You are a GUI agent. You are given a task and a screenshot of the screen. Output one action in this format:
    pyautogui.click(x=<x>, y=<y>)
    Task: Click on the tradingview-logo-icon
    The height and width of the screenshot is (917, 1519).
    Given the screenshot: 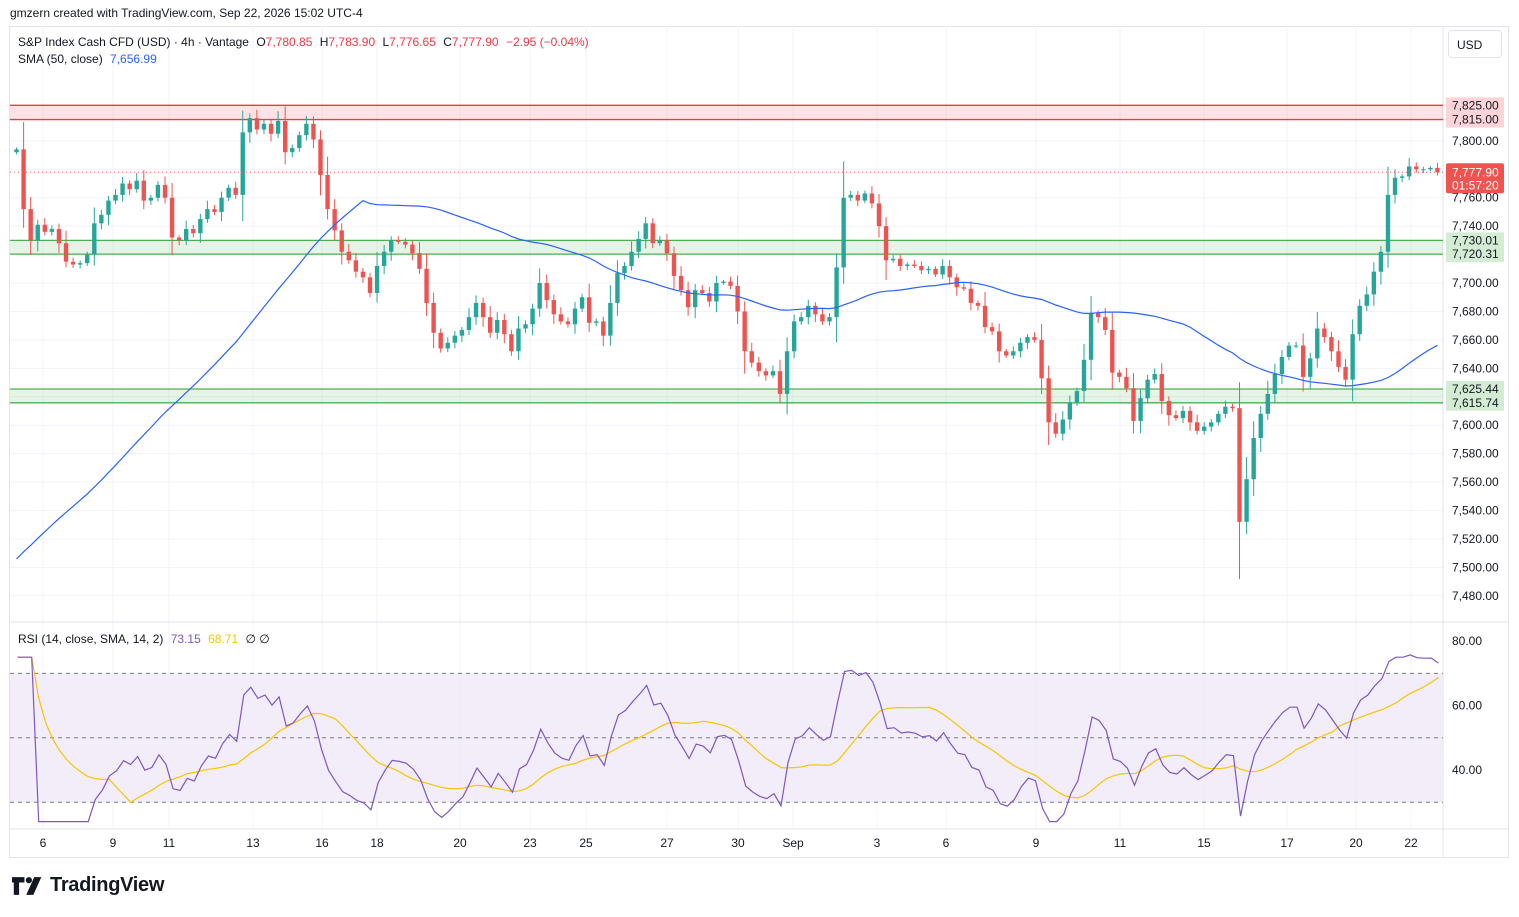 What is the action you would take?
    pyautogui.click(x=27, y=885)
    